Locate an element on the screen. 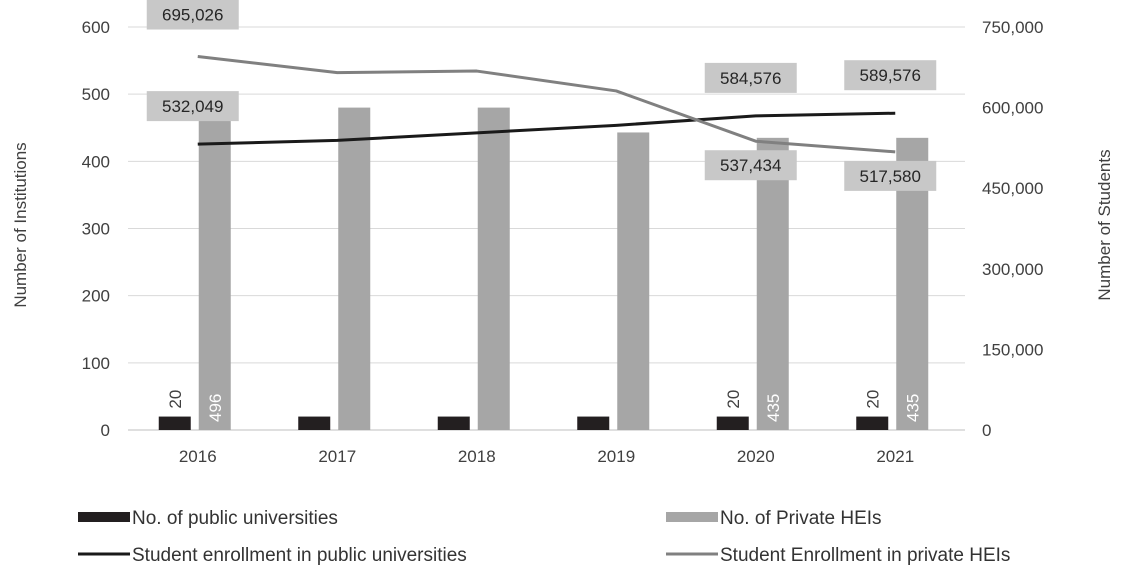 Image resolution: width=1121 pixels, height=567 pixels. line-private-enrollment is located at coordinates (546, 104).